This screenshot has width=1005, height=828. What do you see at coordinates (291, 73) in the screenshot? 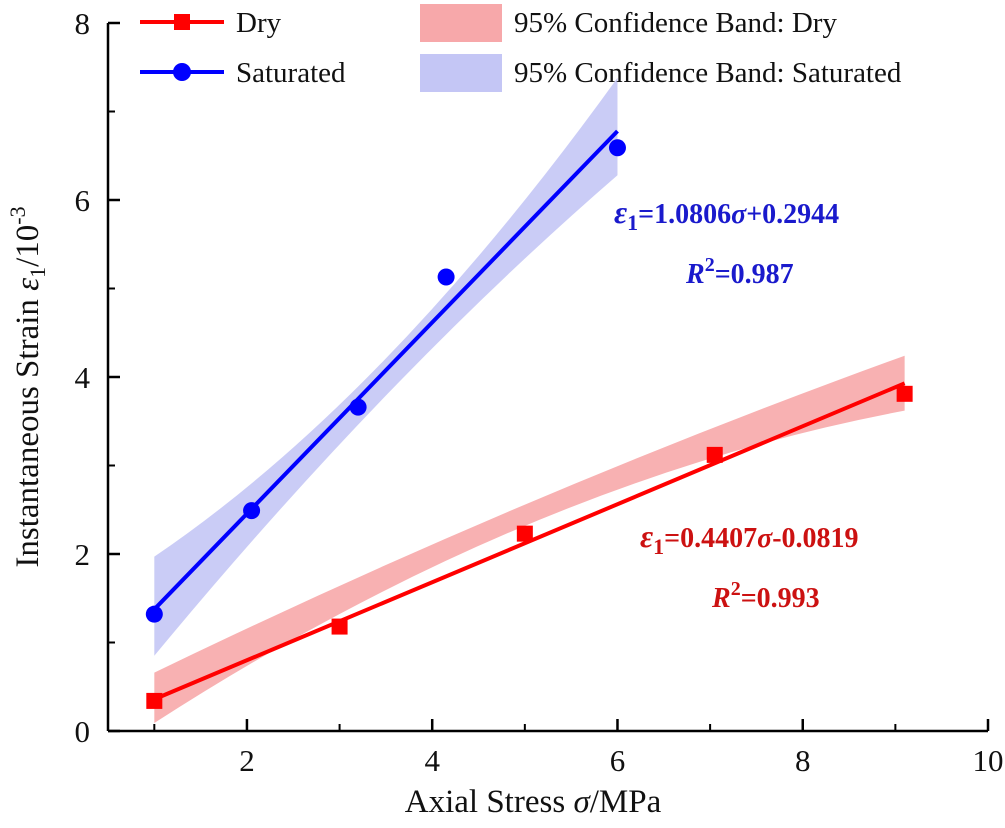
I see `legend-label-saturated: Saturated` at bounding box center [291, 73].